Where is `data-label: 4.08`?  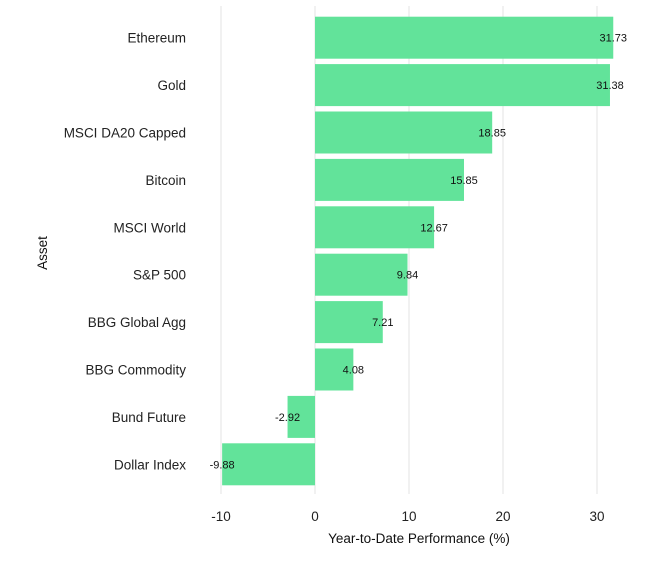 data-label: 4.08 is located at coordinates (353, 371).